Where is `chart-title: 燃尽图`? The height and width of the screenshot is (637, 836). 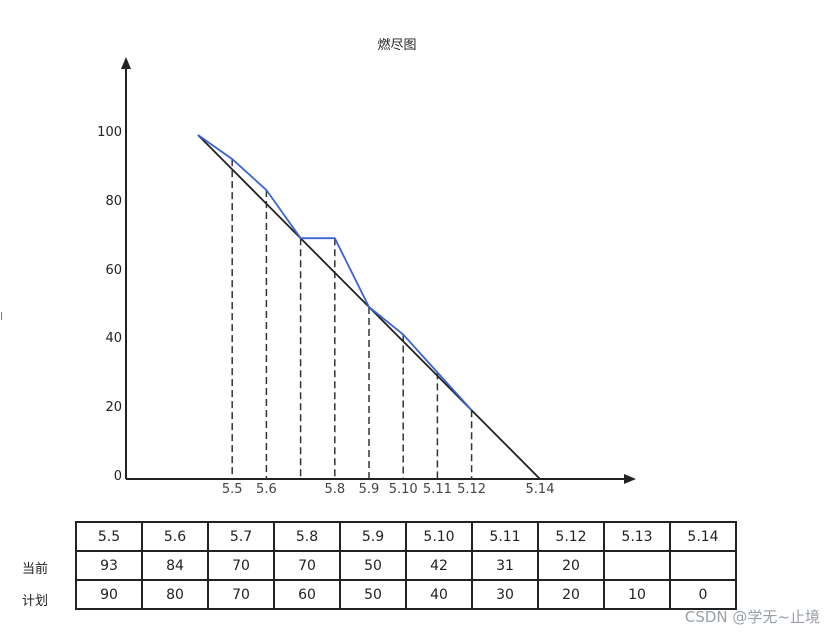
chart-title: 燃尽图 is located at coordinates (397, 45).